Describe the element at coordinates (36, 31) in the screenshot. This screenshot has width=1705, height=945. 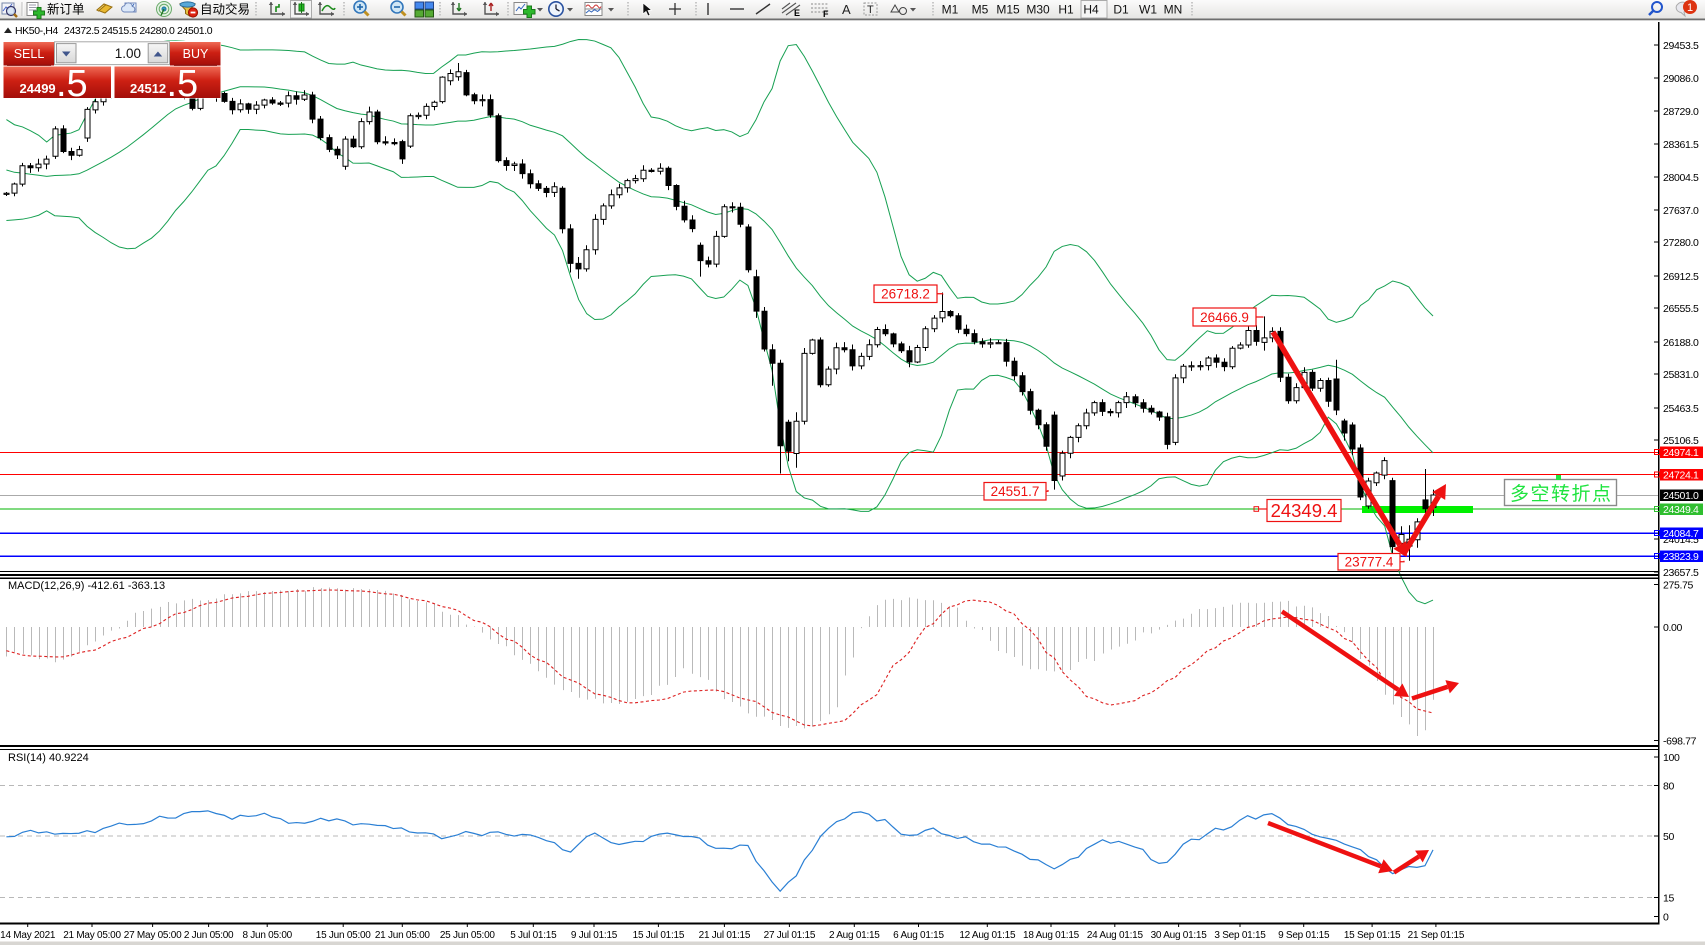
I see `svg-text: HK50-,H4` at that location.